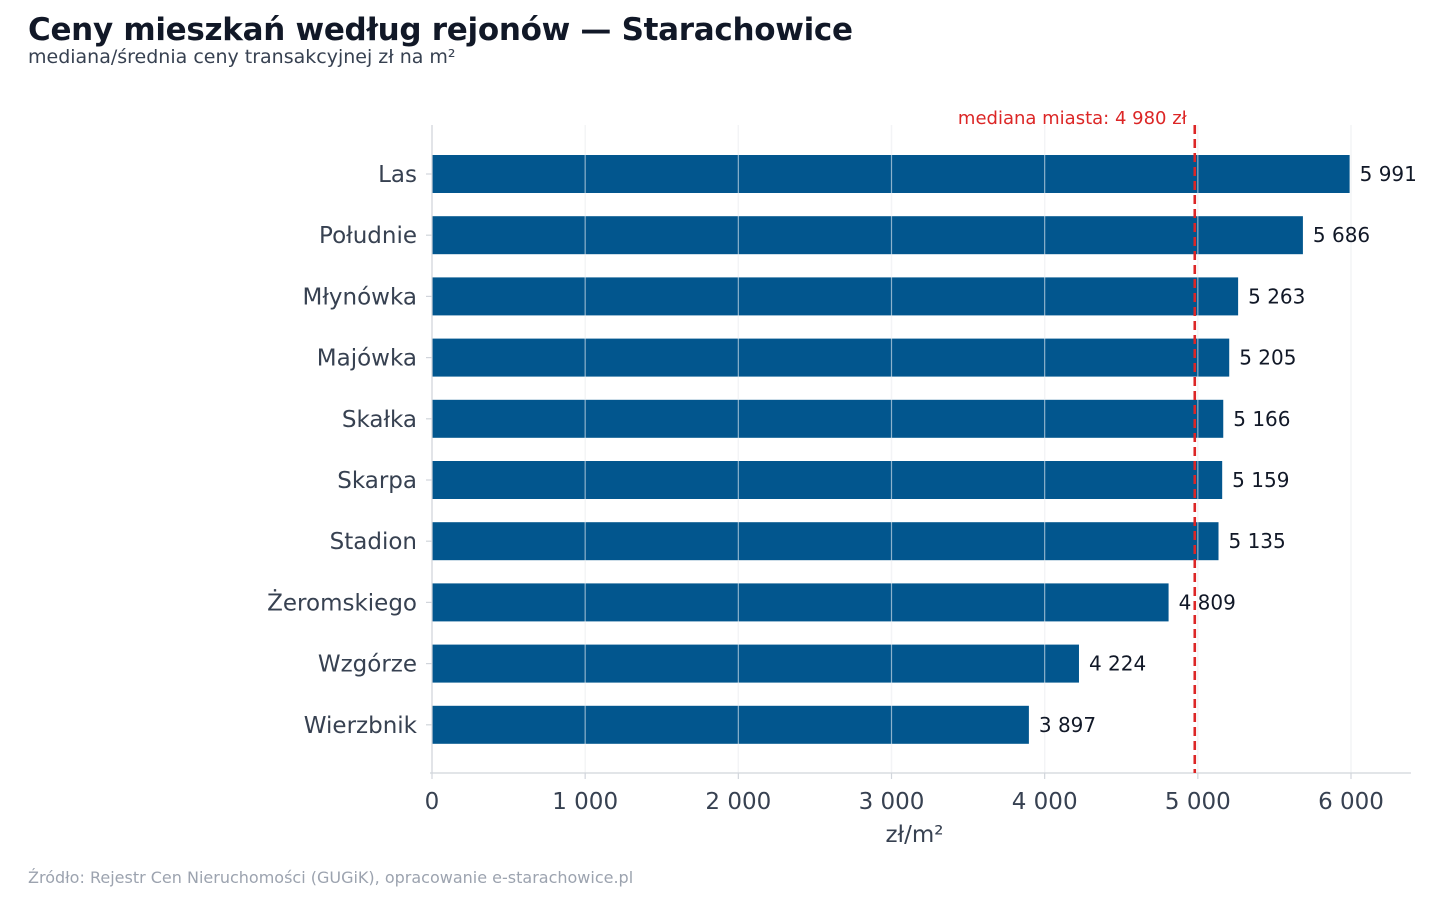 Image resolution: width=1440 pixels, height=900 pixels. Describe the element at coordinates (914, 835) in the screenshot. I see `x-axis-title: zł/m²` at that location.